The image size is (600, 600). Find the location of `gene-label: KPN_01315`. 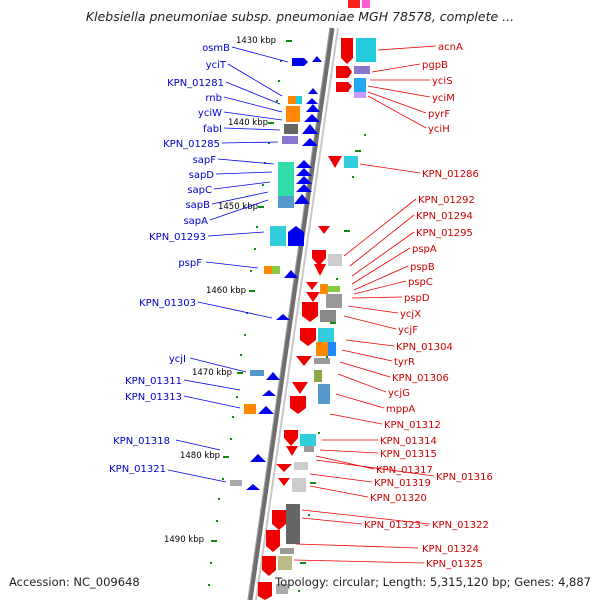

gene-label: KPN_01315 is located at coordinates (408, 454).